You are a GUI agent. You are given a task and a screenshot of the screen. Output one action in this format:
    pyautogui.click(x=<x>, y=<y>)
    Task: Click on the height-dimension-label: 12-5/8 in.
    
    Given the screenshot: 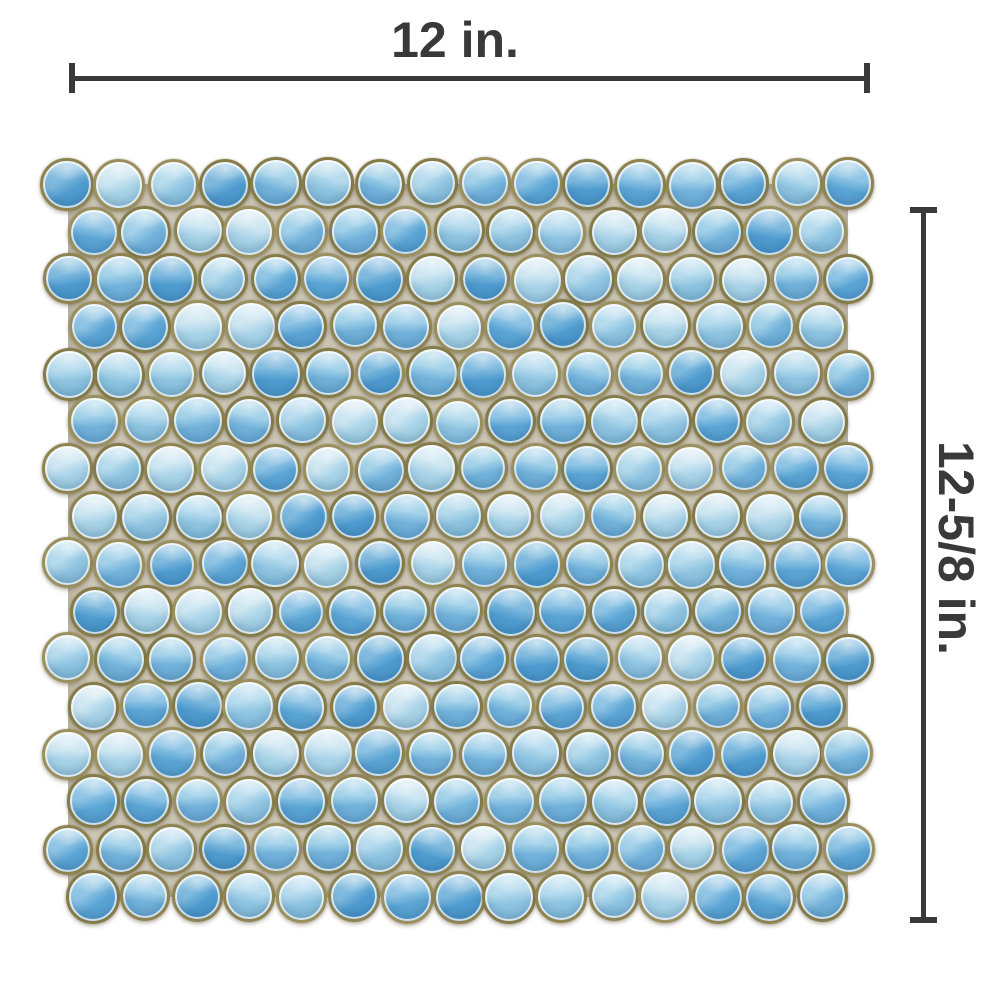 What is the action you would take?
    pyautogui.click(x=956, y=548)
    